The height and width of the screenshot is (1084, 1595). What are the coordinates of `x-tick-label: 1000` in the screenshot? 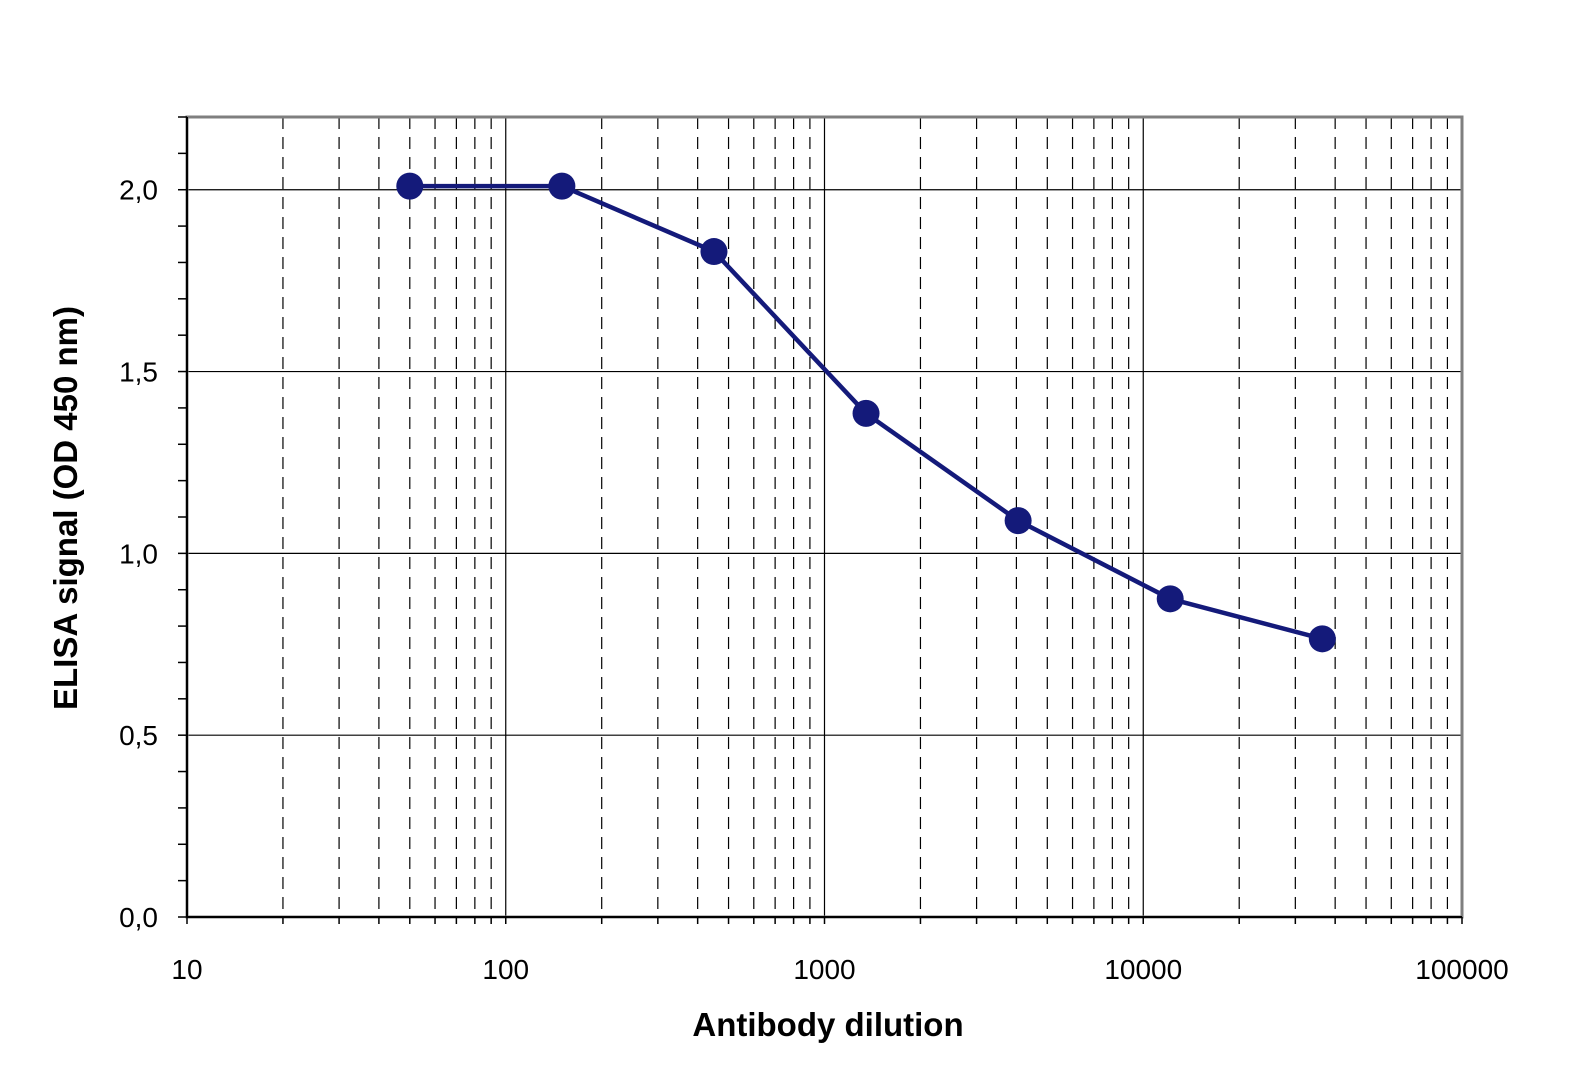 It's located at (824, 969).